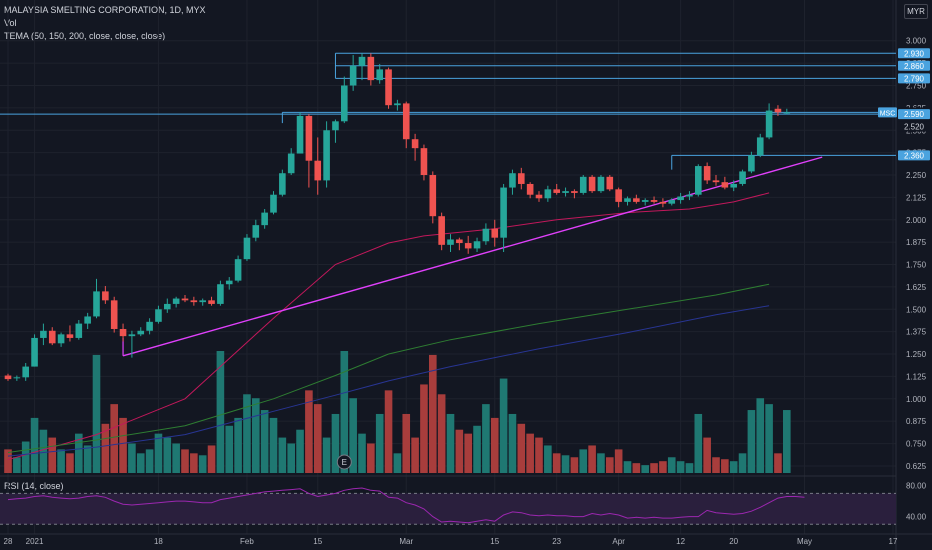 Image resolution: width=932 pixels, height=550 pixels. Describe the element at coordinates (34, 486) in the screenshot. I see `rsi-legend: RSI (14, close)` at that location.